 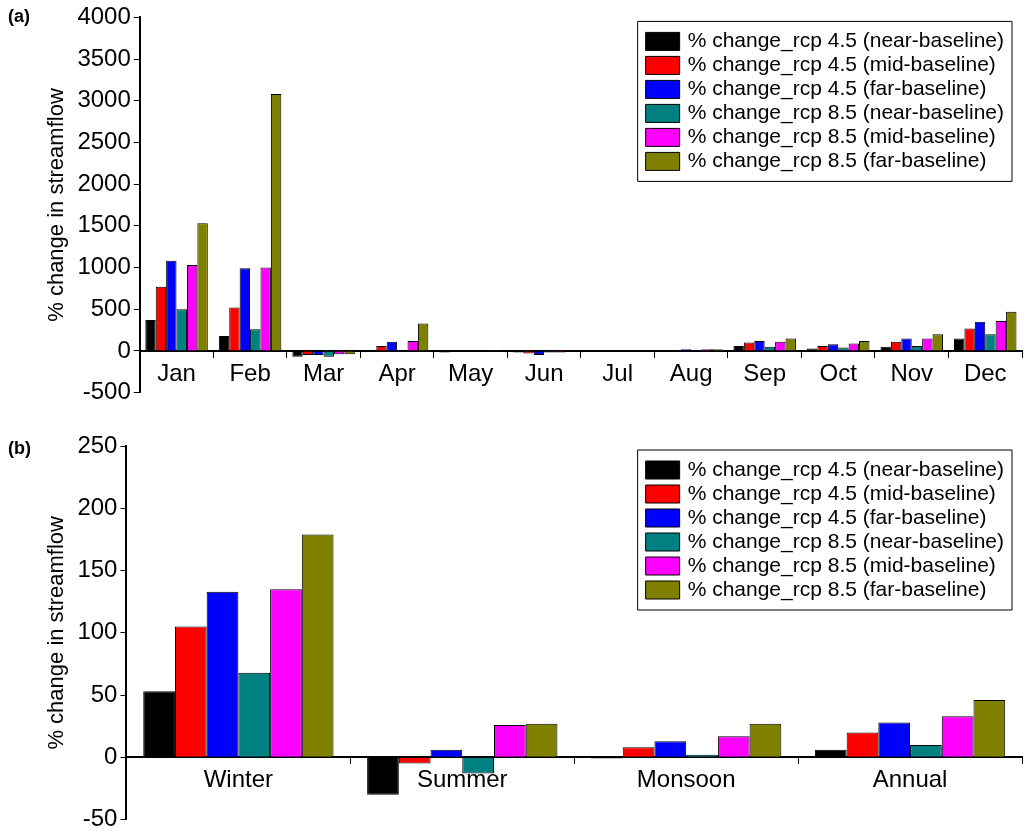 I want to click on y-tick-label: 200, so click(x=97, y=506).